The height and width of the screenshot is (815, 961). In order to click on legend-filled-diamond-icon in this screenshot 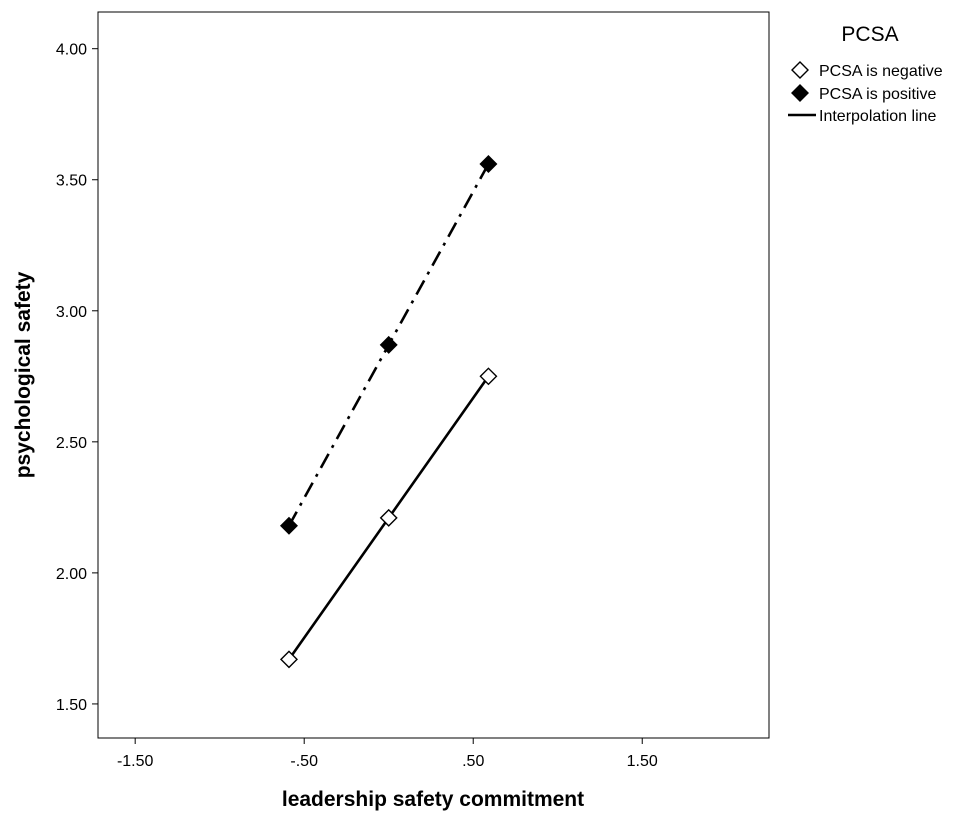, I will do `click(800, 93)`.